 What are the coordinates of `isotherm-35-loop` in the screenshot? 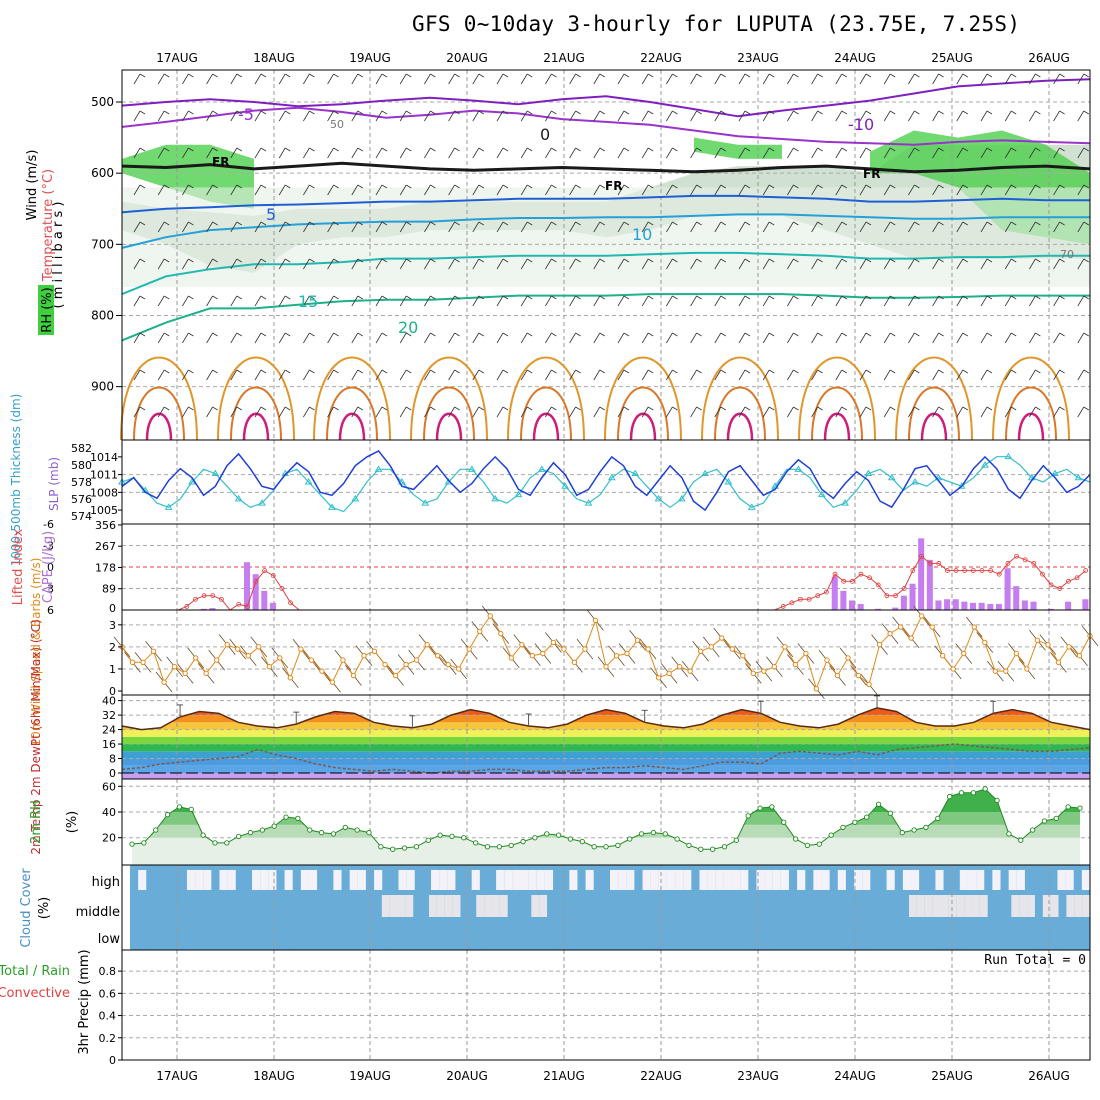 It's located at (159, 426).